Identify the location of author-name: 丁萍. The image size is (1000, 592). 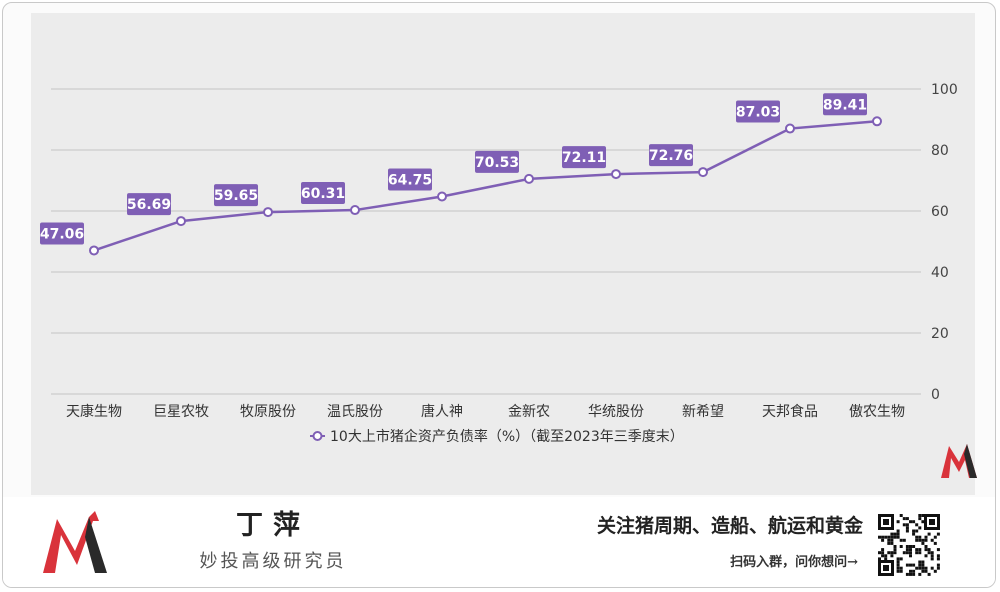
(273, 525).